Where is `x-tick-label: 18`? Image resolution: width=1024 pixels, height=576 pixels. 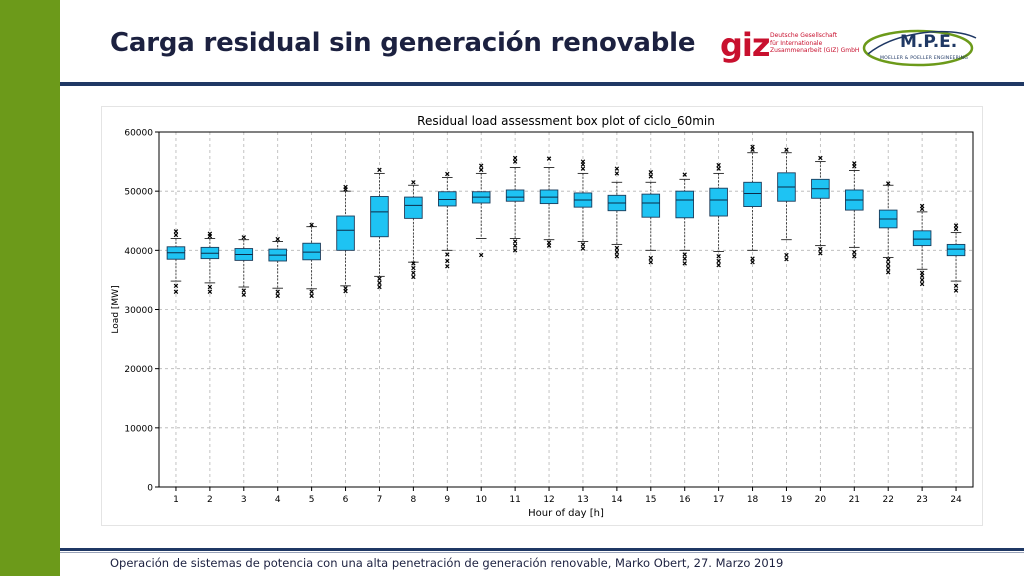
x-tick-label: 18 is located at coordinates (753, 500).